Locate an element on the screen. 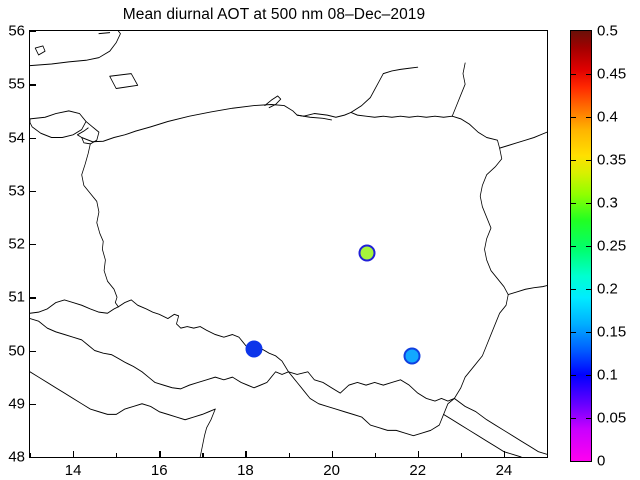 The height and width of the screenshot is (480, 640). cbar-tick-035-r is located at coordinates (588, 161).